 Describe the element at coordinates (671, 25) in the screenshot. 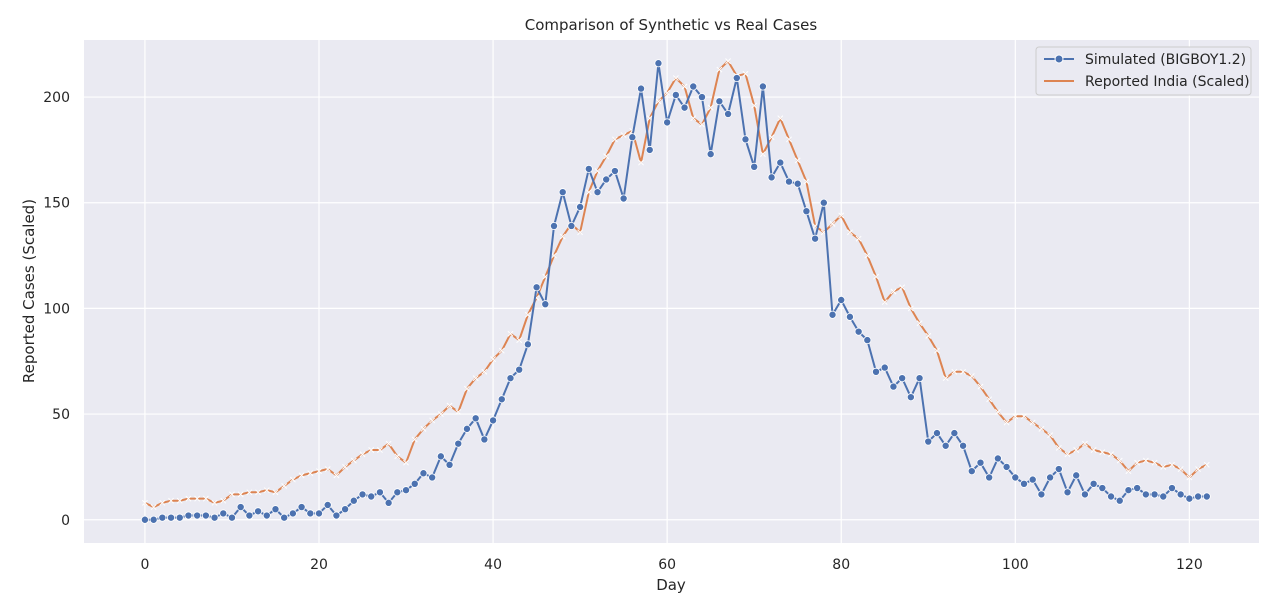

I see `chart-title: Comparison of Synthetic vs Real Cases` at that location.